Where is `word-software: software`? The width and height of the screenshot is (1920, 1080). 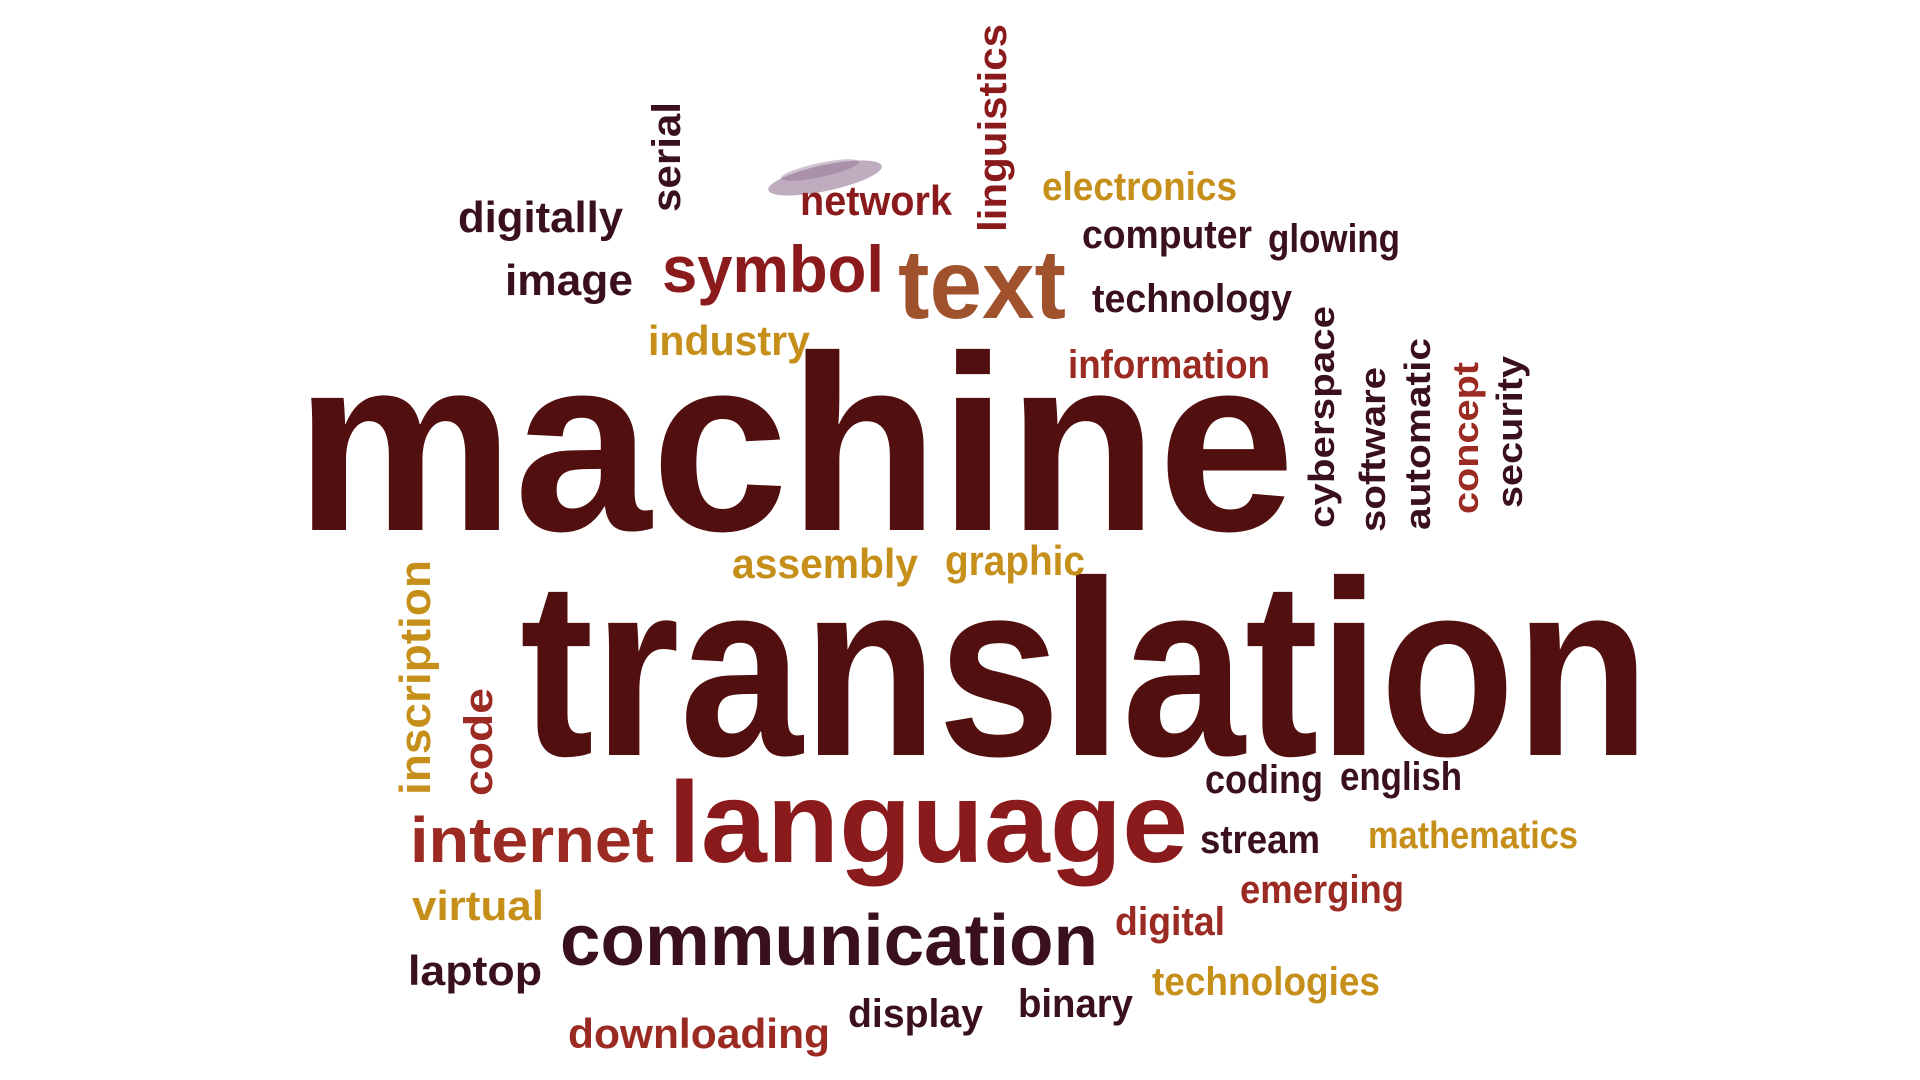 word-software: software is located at coordinates (1372, 449).